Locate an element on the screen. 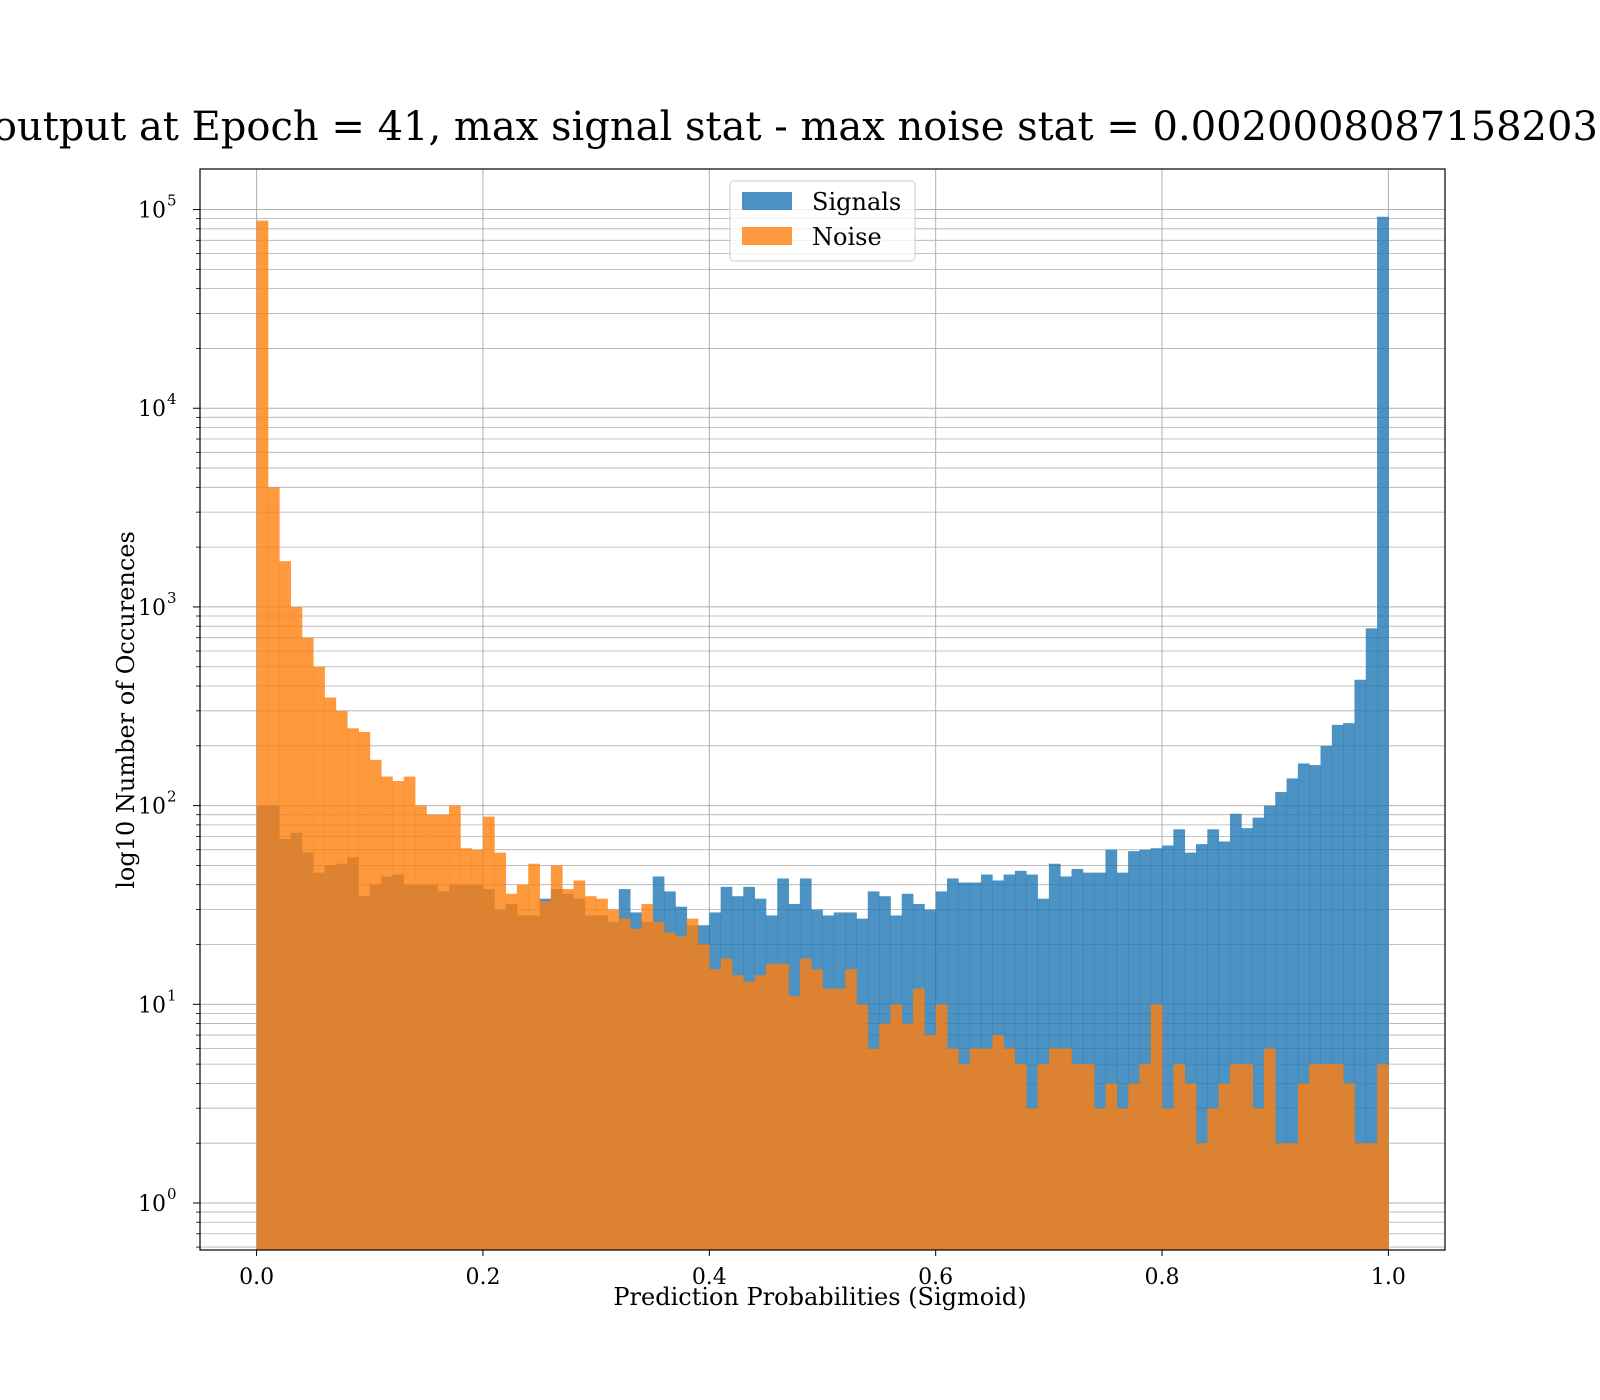  x-tick-label: 0.6 is located at coordinates (935, 1277).